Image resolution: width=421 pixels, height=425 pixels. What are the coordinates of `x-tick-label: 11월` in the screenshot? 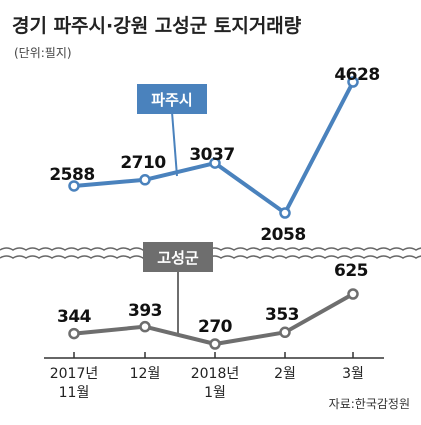 It's located at (74, 393).